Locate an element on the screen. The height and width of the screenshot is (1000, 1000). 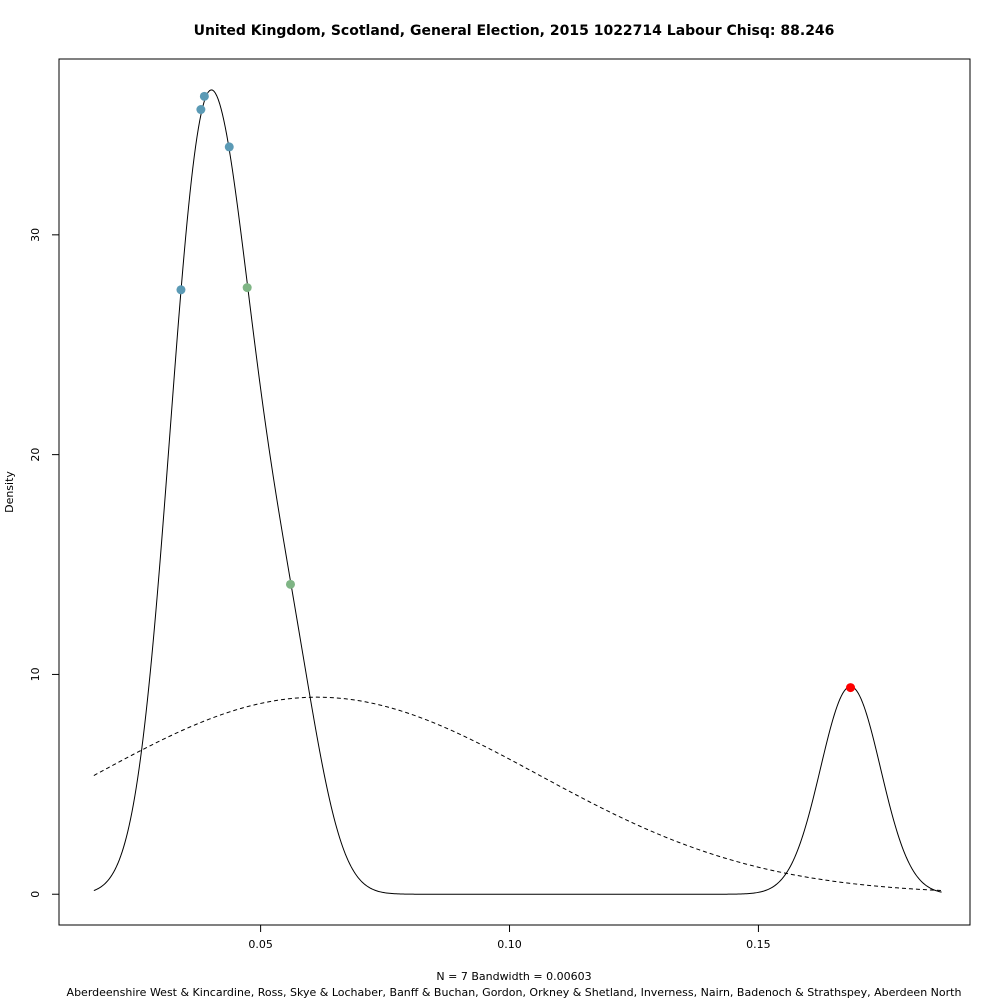
y-tick-label: 30 is located at coordinates (35, 235).